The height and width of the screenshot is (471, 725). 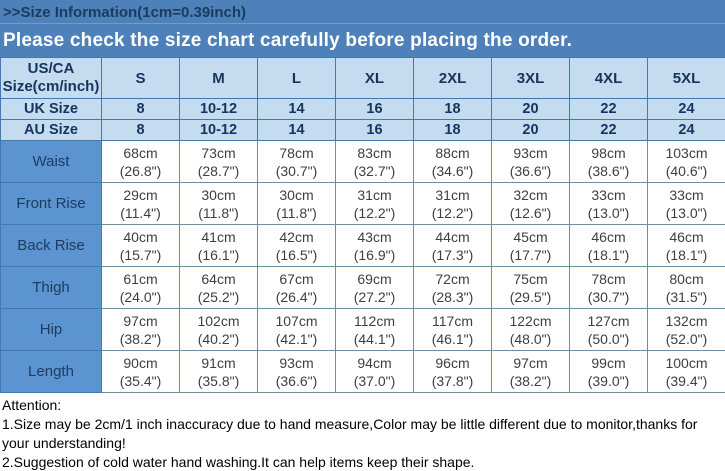 I want to click on measurement-cm-value: 31cm, so click(x=374, y=194).